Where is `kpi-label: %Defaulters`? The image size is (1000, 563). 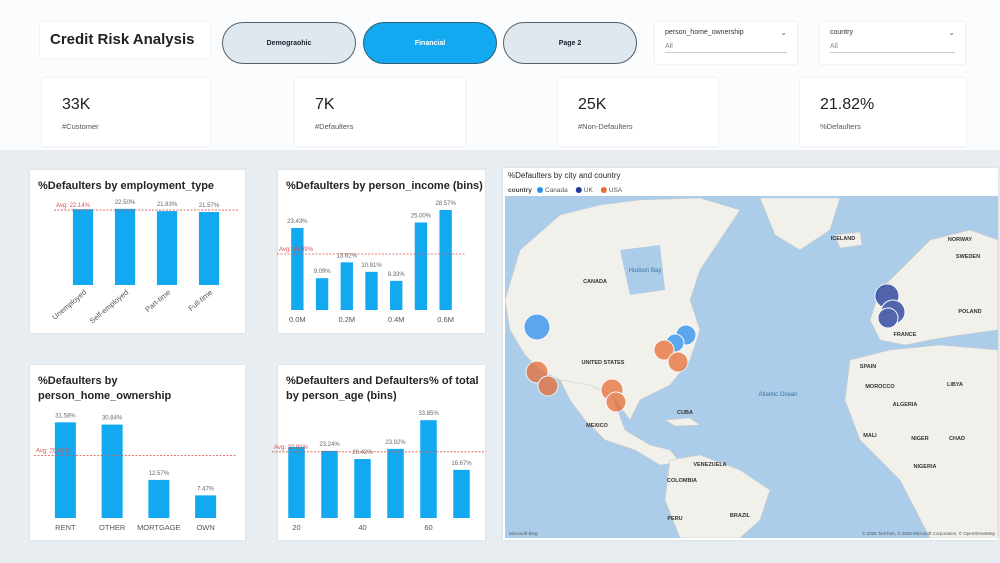 kpi-label: %Defaulters is located at coordinates (840, 126).